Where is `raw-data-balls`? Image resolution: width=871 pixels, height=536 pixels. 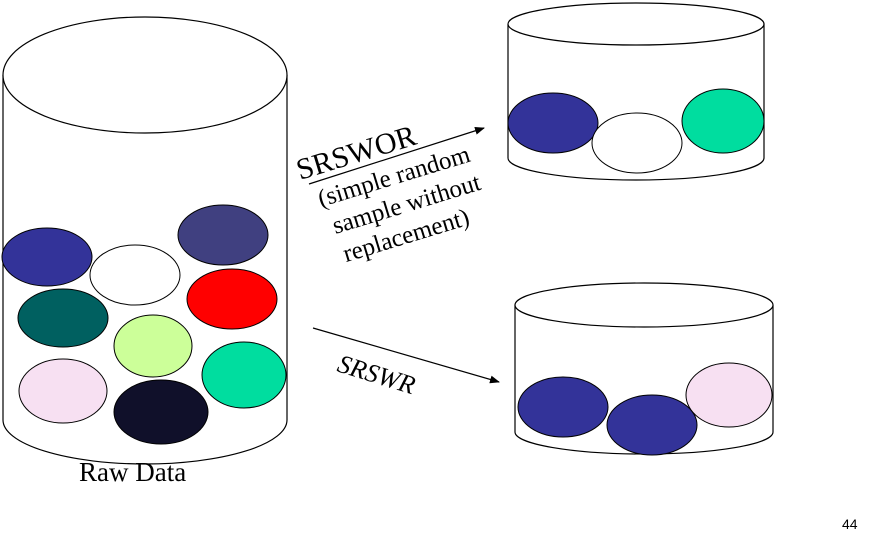 raw-data-balls is located at coordinates (144, 324).